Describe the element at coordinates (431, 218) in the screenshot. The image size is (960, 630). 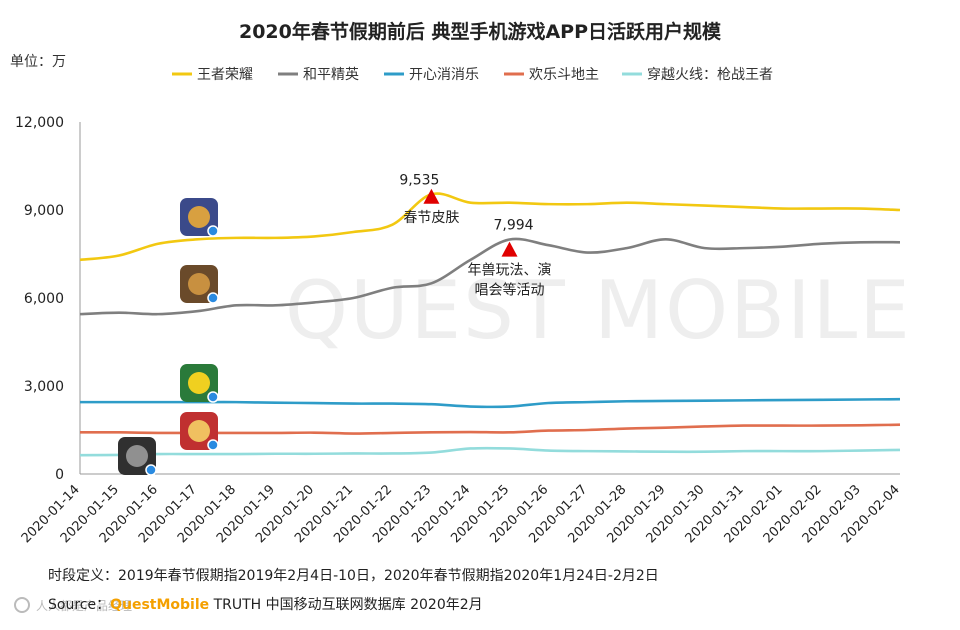
I see `event-label: 春节皮肤` at that location.